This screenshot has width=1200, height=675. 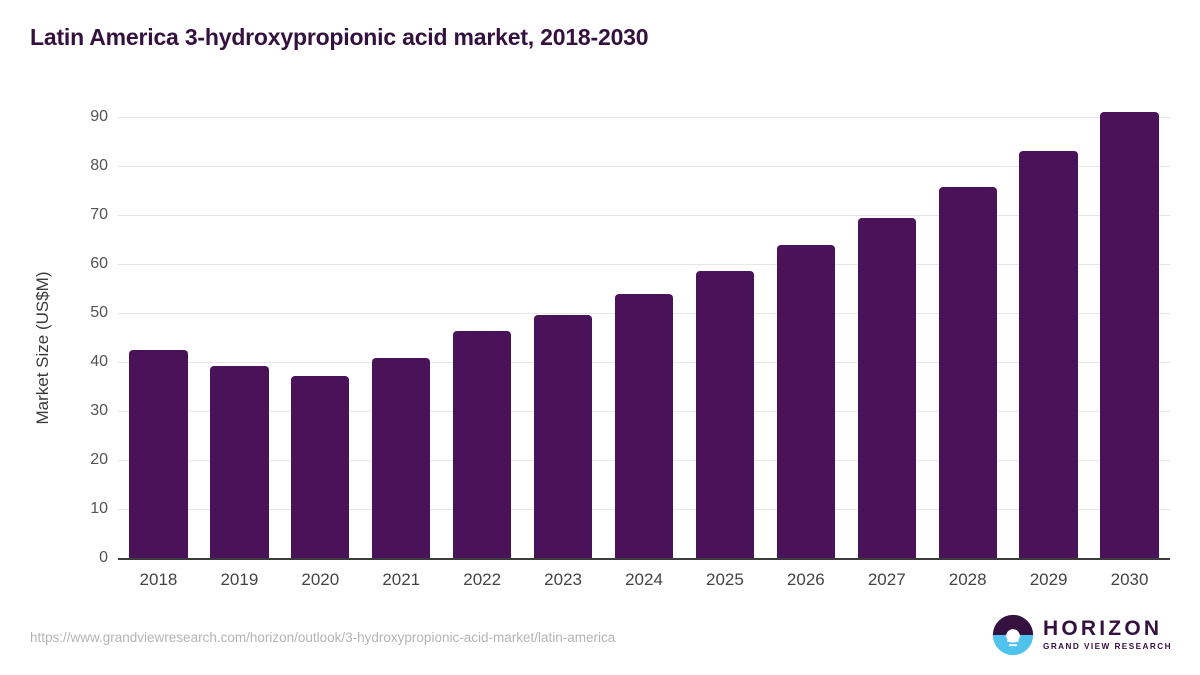 What do you see at coordinates (239, 337) in the screenshot?
I see `bar-slot: 2019` at bounding box center [239, 337].